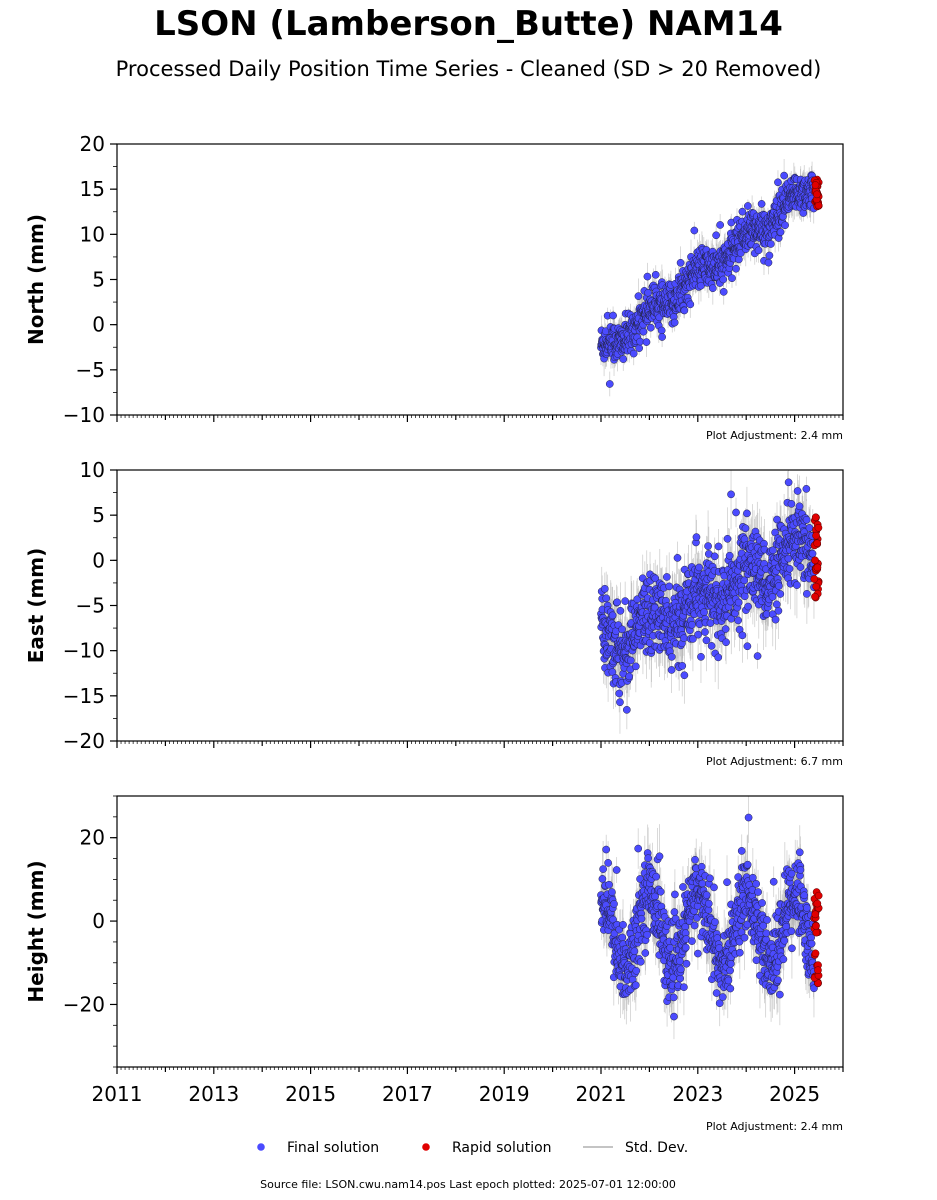 The width and height of the screenshot is (937, 1200). I want to click on chart-title: LSON (Lamberson_Butte) NAM14, so click(468, 24).